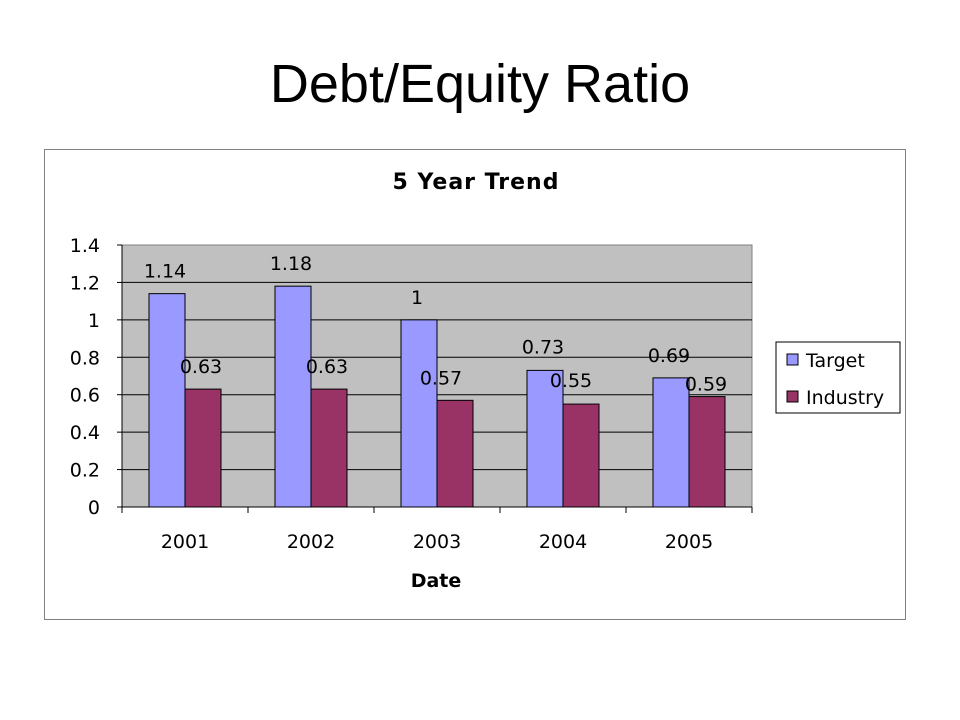 The image size is (960, 720). I want to click on data-label-industry-2003: 0.57, so click(441, 378).